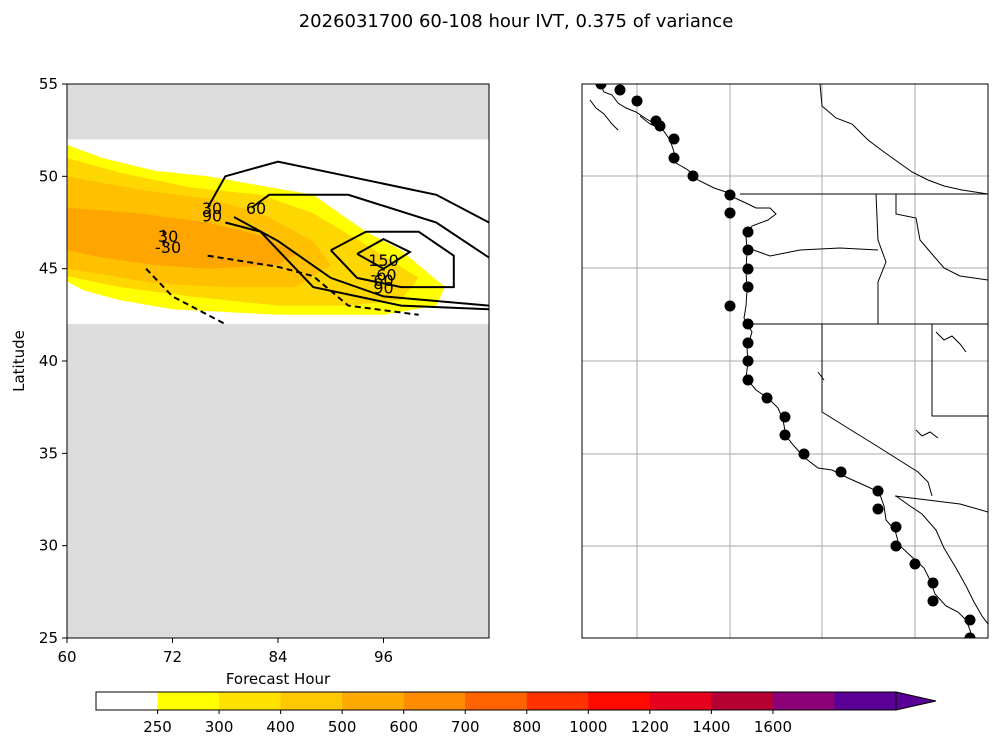  What do you see at coordinates (219, 727) in the screenshot?
I see `colorbar-tick-label: 300` at bounding box center [219, 727].